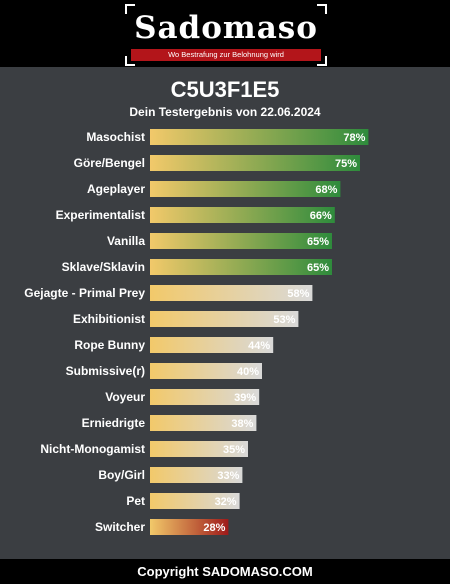  Describe the element at coordinates (120, 527) in the screenshot. I see `category-label: Switcher` at that location.